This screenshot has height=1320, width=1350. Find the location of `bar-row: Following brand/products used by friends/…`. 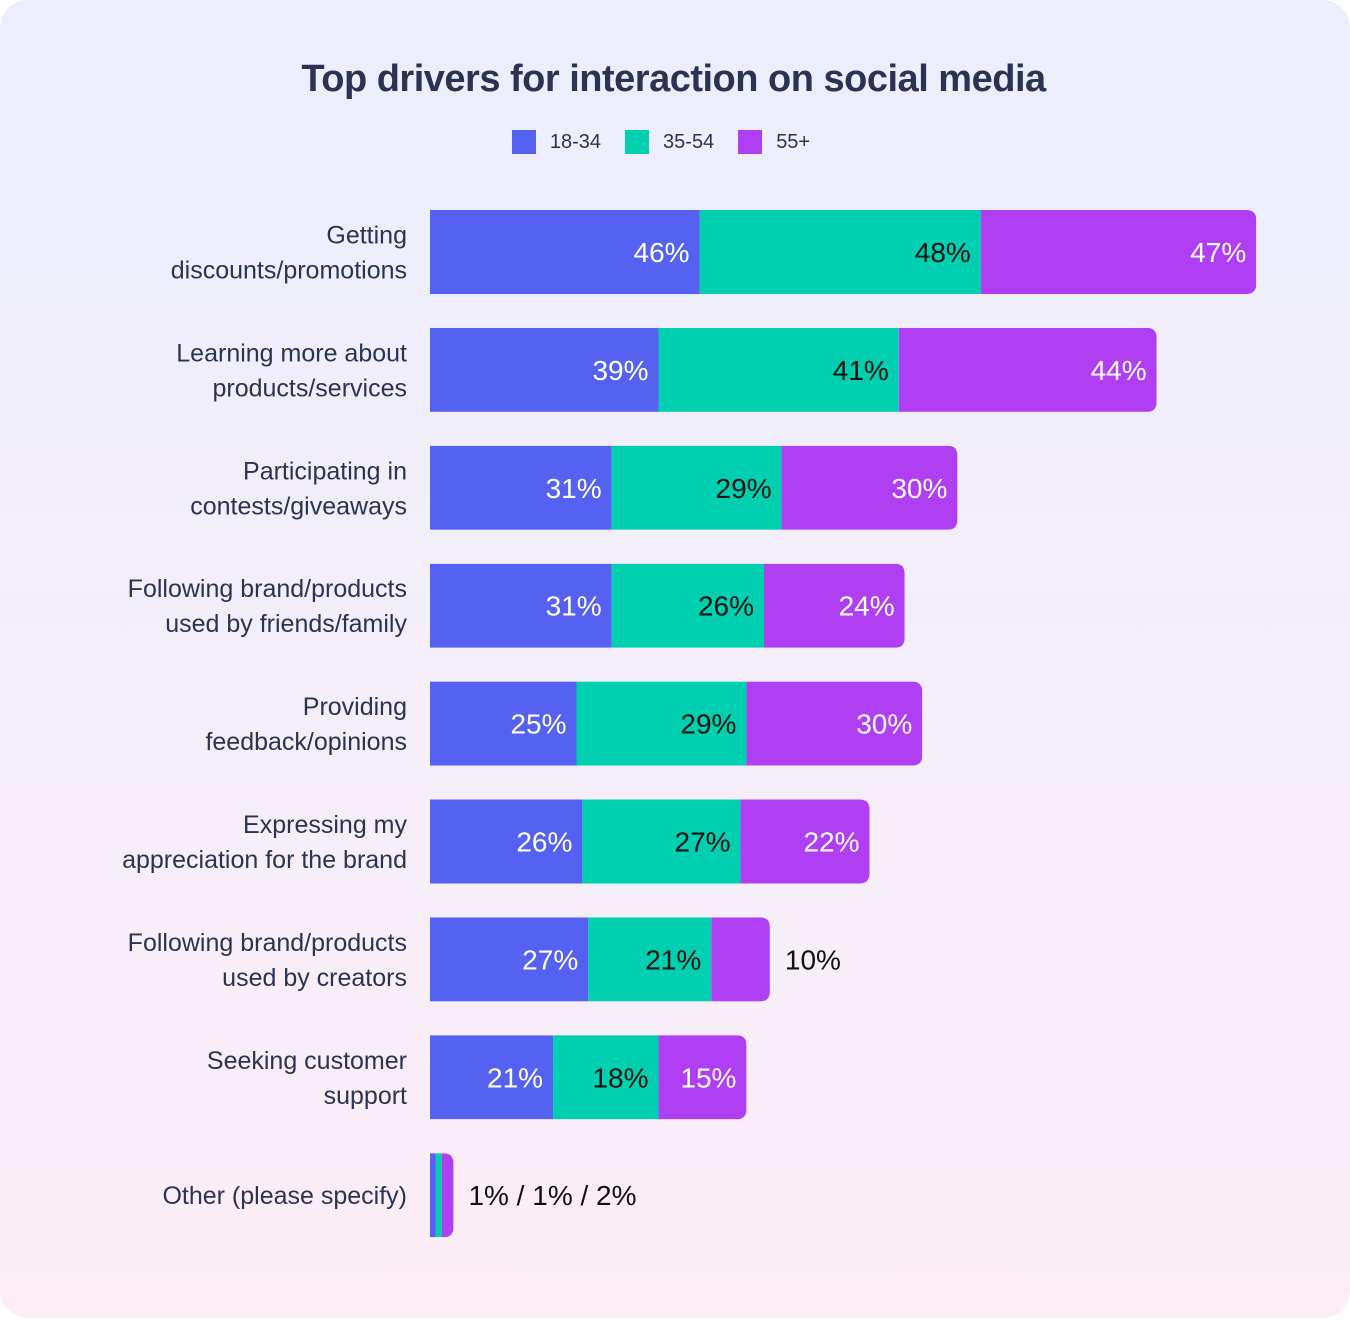

bar-row: Following brand/products used by friends/… is located at coordinates (516, 605).